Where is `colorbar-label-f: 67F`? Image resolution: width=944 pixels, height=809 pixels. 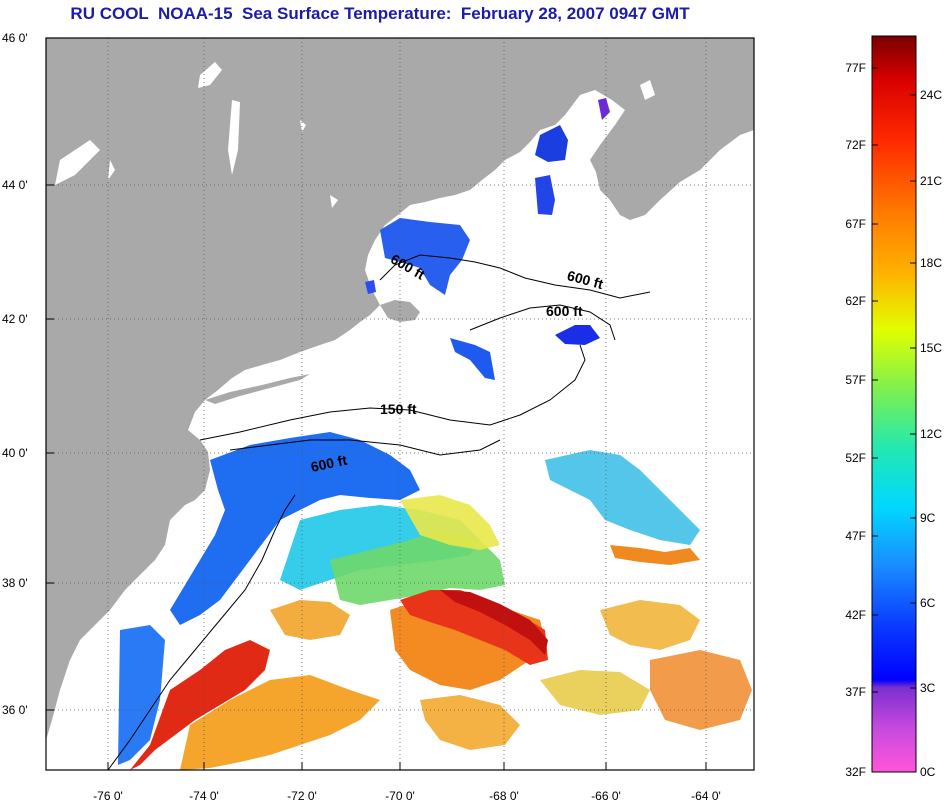 colorbar-label-f: 67F is located at coordinates (855, 224).